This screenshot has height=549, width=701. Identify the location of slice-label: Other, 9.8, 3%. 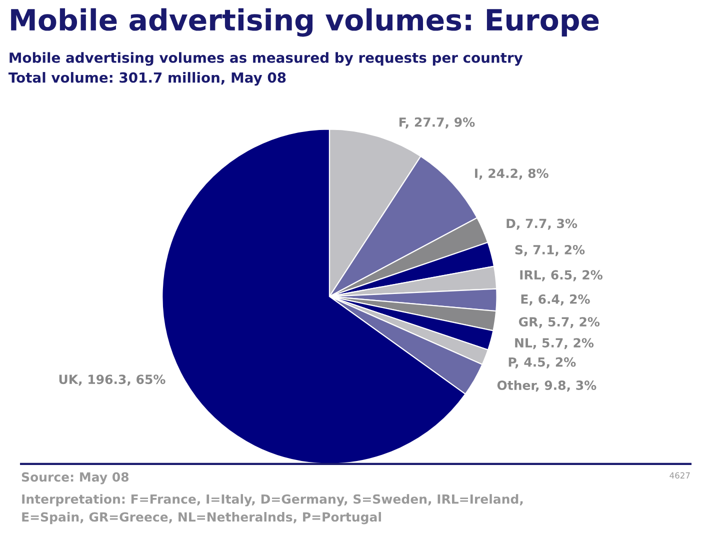
(546, 386).